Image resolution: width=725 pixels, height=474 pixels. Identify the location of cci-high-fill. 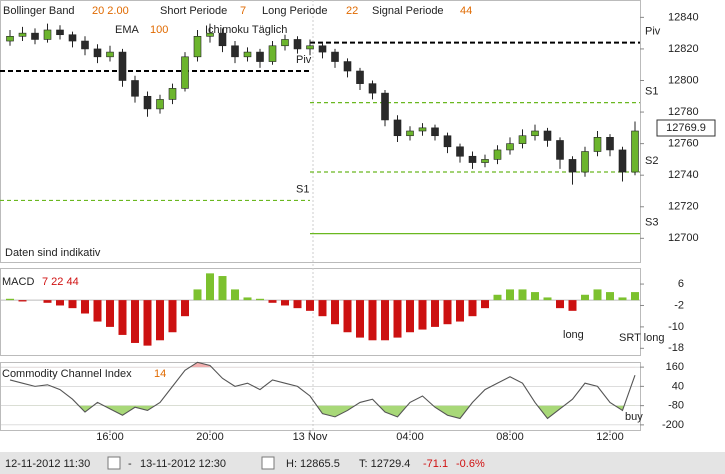
(200, 365).